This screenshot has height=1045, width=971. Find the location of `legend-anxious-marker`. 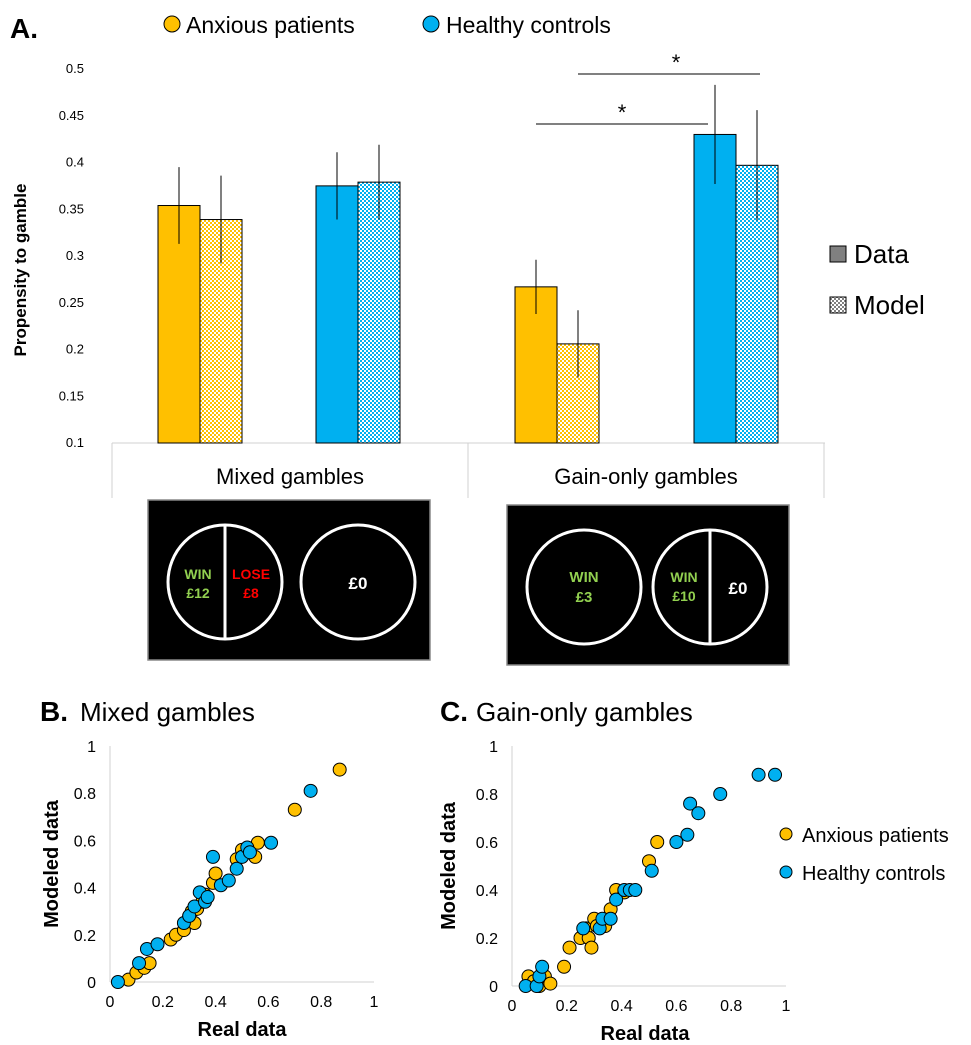

legend-anxious-marker is located at coordinates (172, 24).